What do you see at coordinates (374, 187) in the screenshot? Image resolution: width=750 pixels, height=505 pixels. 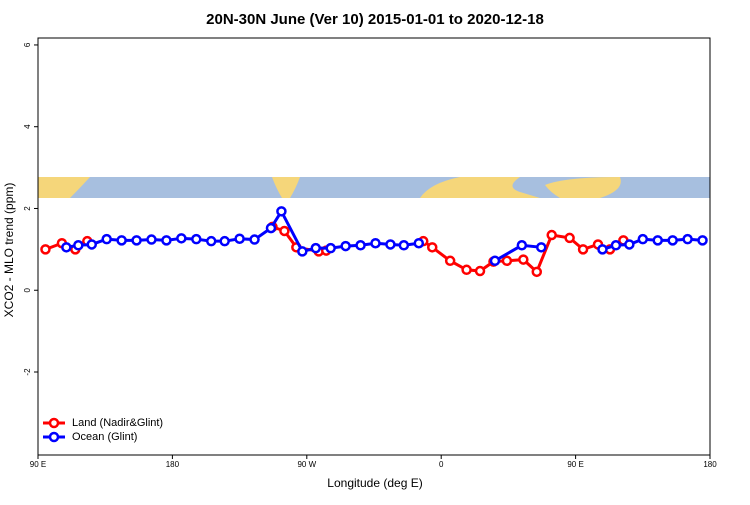 I see `map-strip` at bounding box center [374, 187].